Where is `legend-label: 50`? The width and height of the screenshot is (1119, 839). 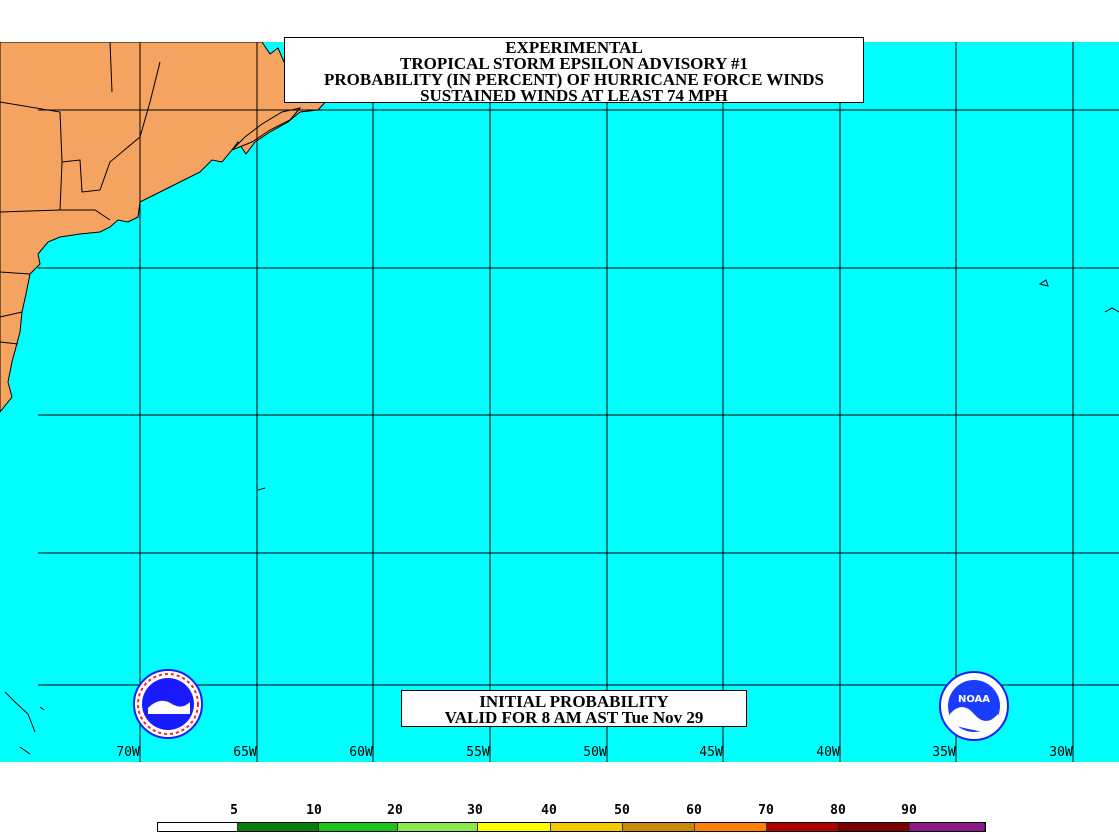 legend-label: 50 is located at coordinates (622, 810).